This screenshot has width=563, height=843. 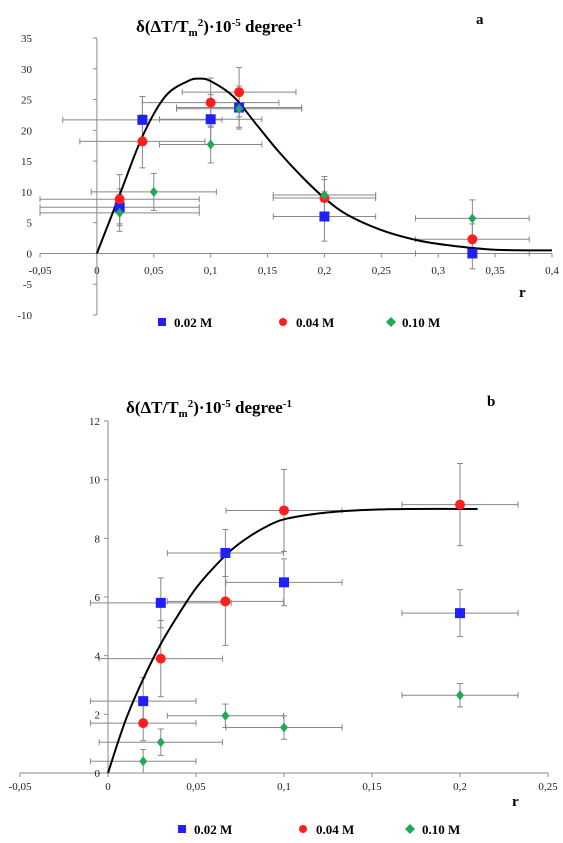 What do you see at coordinates (441, 829) in the screenshot?
I see `legend-label-010-b: 0.10 M` at bounding box center [441, 829].